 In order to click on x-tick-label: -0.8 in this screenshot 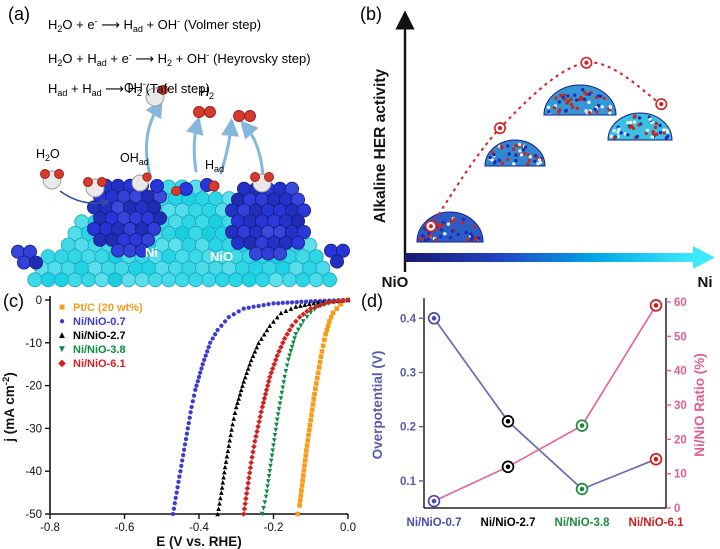, I will do `click(50, 528)`.